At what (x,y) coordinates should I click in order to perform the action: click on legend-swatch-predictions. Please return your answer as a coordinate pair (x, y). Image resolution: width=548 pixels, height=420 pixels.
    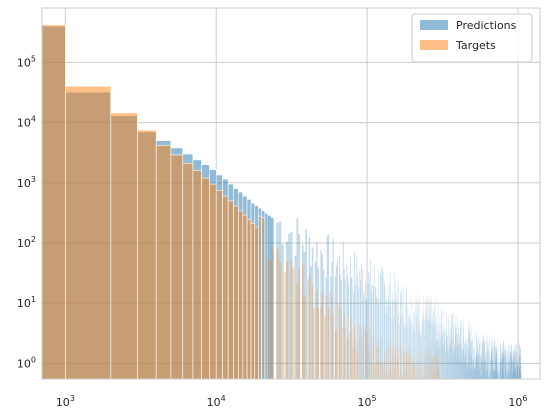
    Looking at the image, I should click on (434, 25).